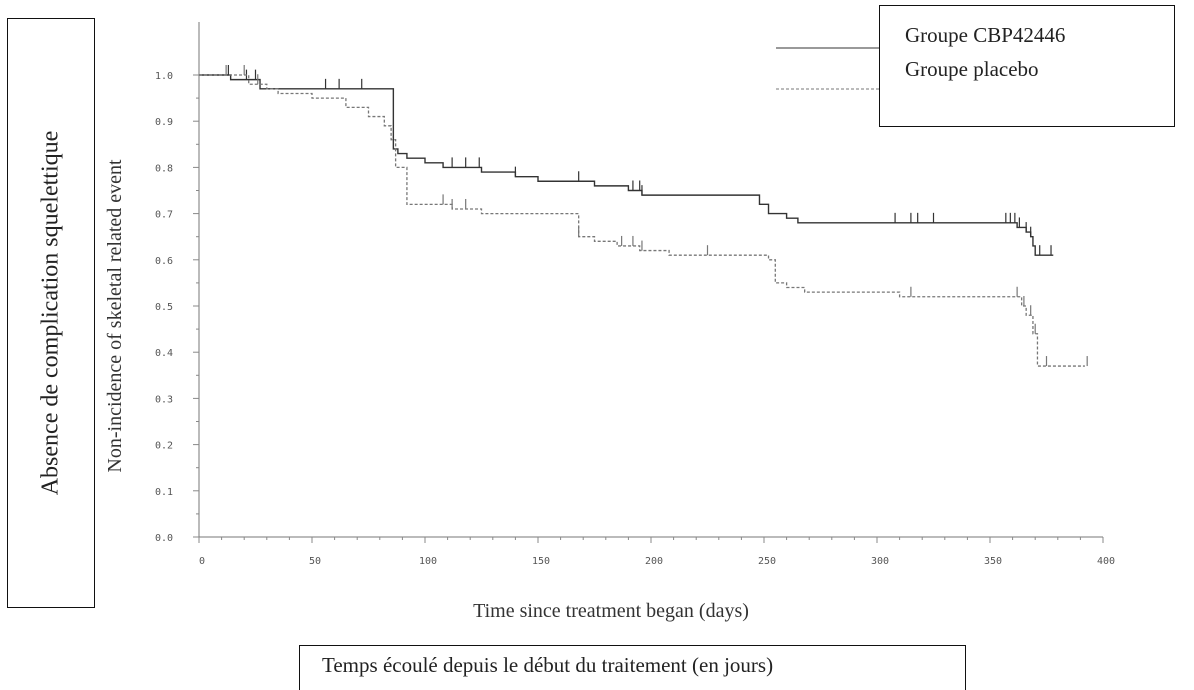 This screenshot has width=1194, height=690. Describe the element at coordinates (880, 561) in the screenshot. I see `x-tick-label: 300` at that location.